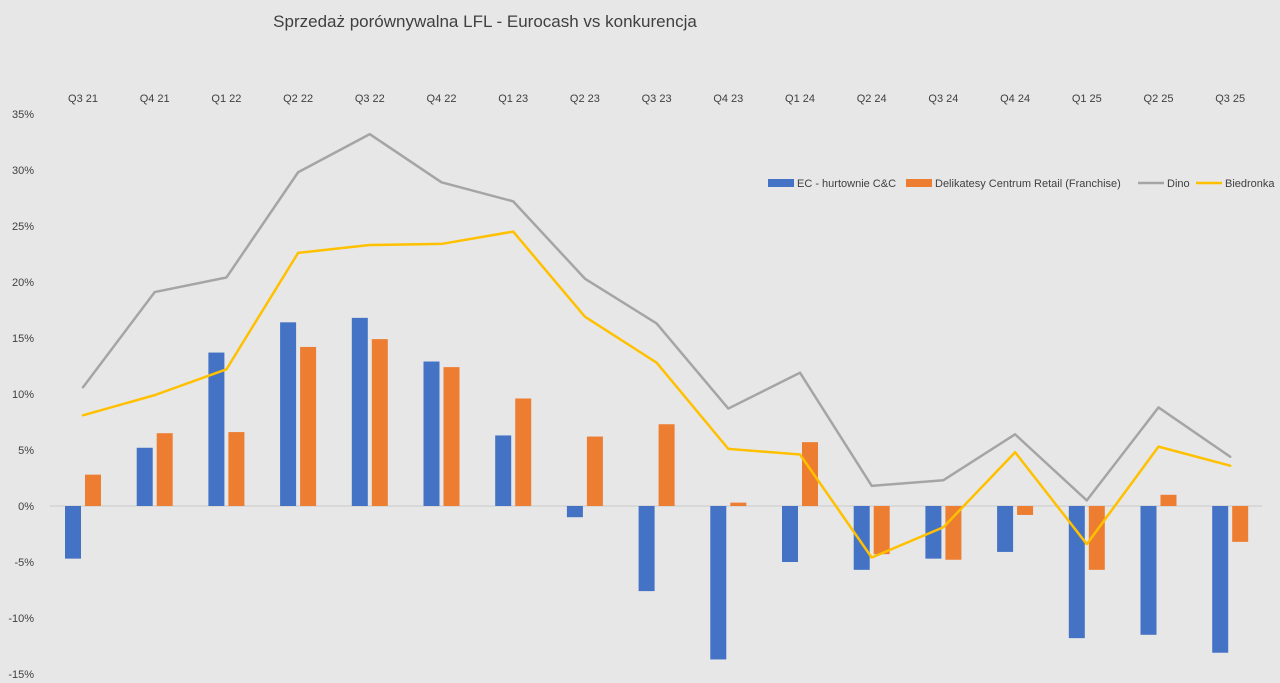  I want to click on x-category-label: Q3 25, so click(1230, 99).